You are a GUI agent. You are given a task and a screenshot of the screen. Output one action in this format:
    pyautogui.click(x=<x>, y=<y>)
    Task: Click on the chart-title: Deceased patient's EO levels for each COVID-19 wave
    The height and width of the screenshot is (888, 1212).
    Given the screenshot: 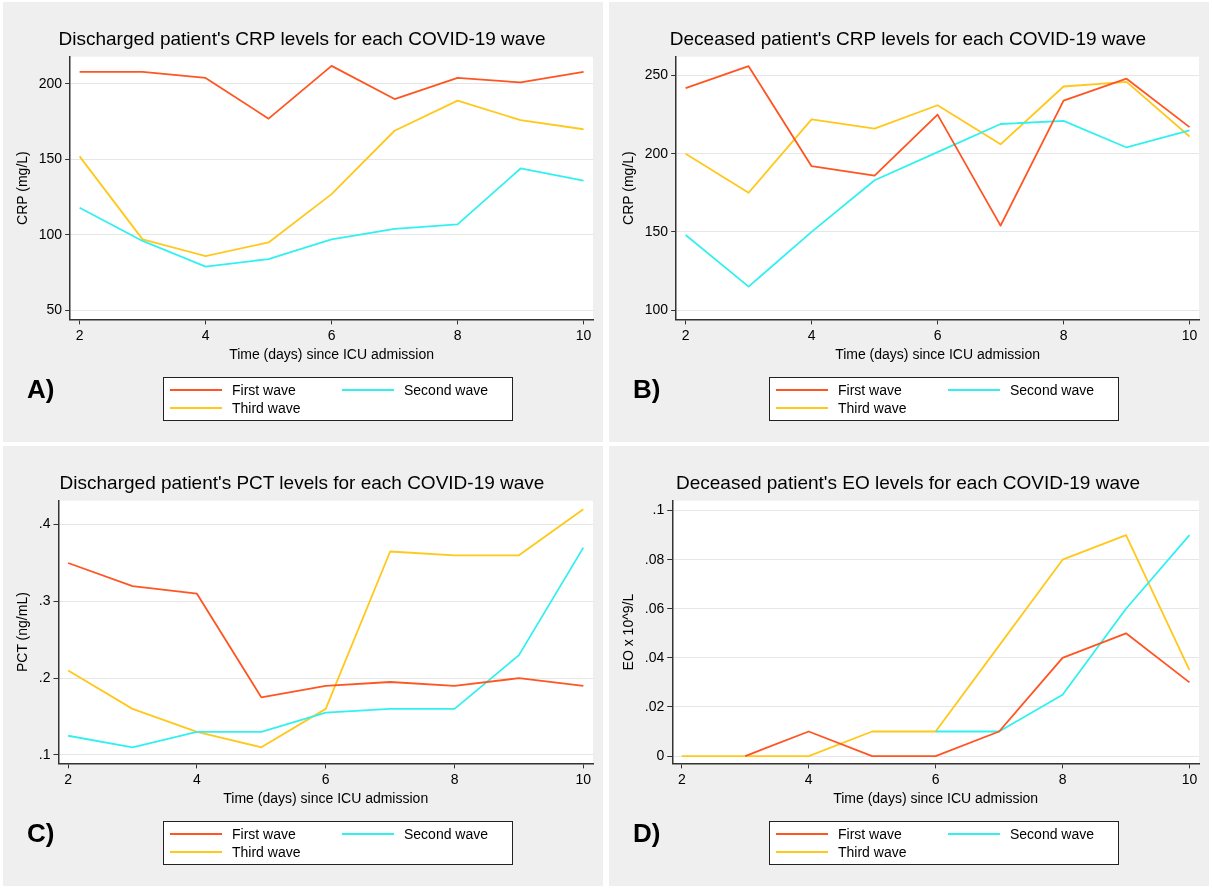 What is the action you would take?
    pyautogui.click(x=908, y=482)
    